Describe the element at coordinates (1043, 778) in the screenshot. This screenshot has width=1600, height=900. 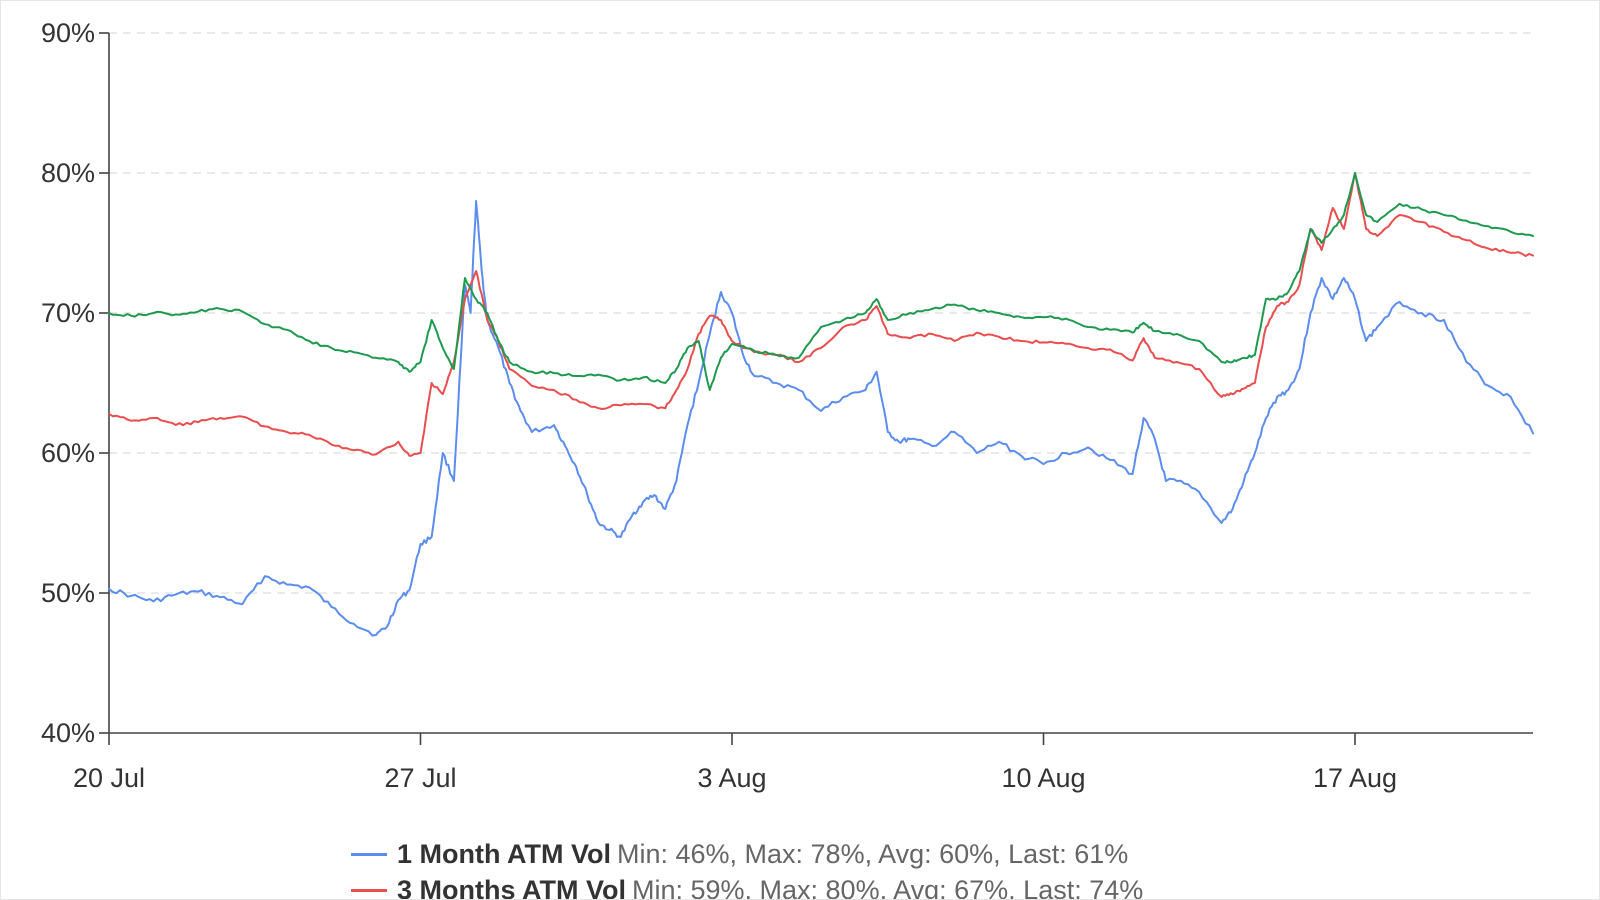
I see `x-tick-label: 10 Aug` at that location.